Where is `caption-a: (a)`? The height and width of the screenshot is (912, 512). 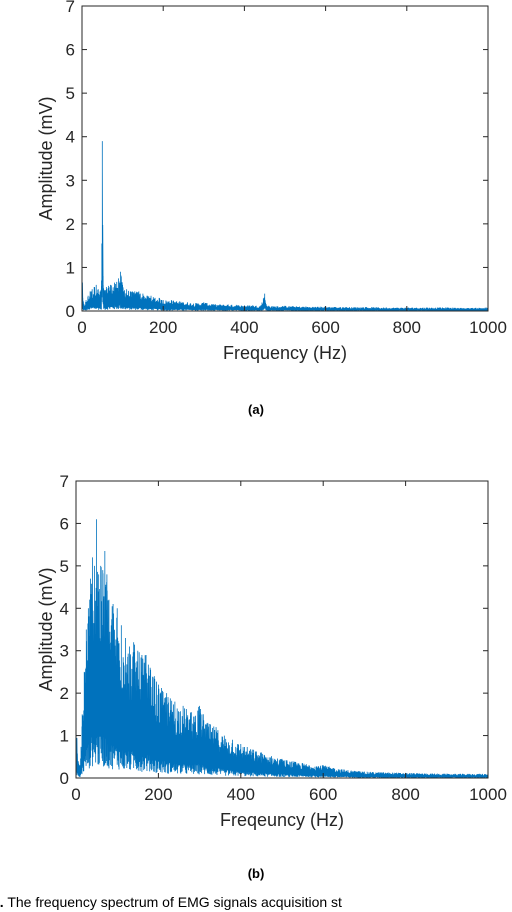 caption-a: (a) is located at coordinates (256, 409).